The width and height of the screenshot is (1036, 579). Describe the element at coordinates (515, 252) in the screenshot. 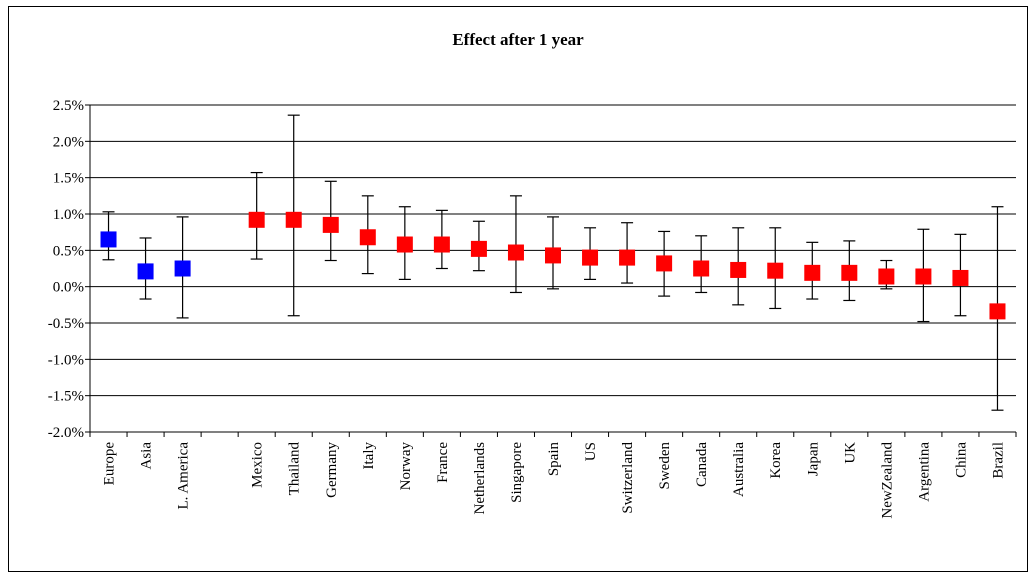

I see `data-point-singapore` at that location.